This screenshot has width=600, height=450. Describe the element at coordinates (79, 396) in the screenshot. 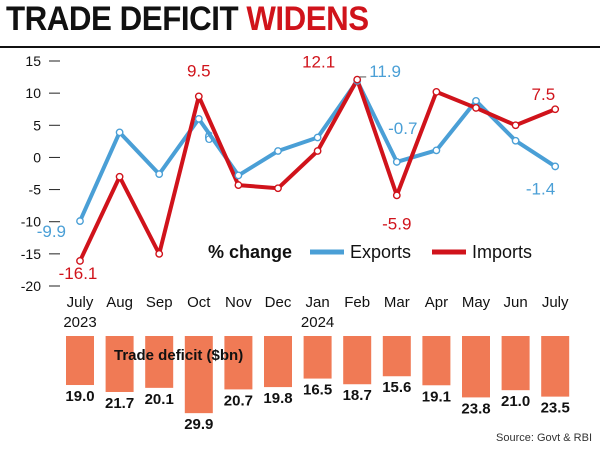

I see `deficit-value-label: 19.0` at that location.